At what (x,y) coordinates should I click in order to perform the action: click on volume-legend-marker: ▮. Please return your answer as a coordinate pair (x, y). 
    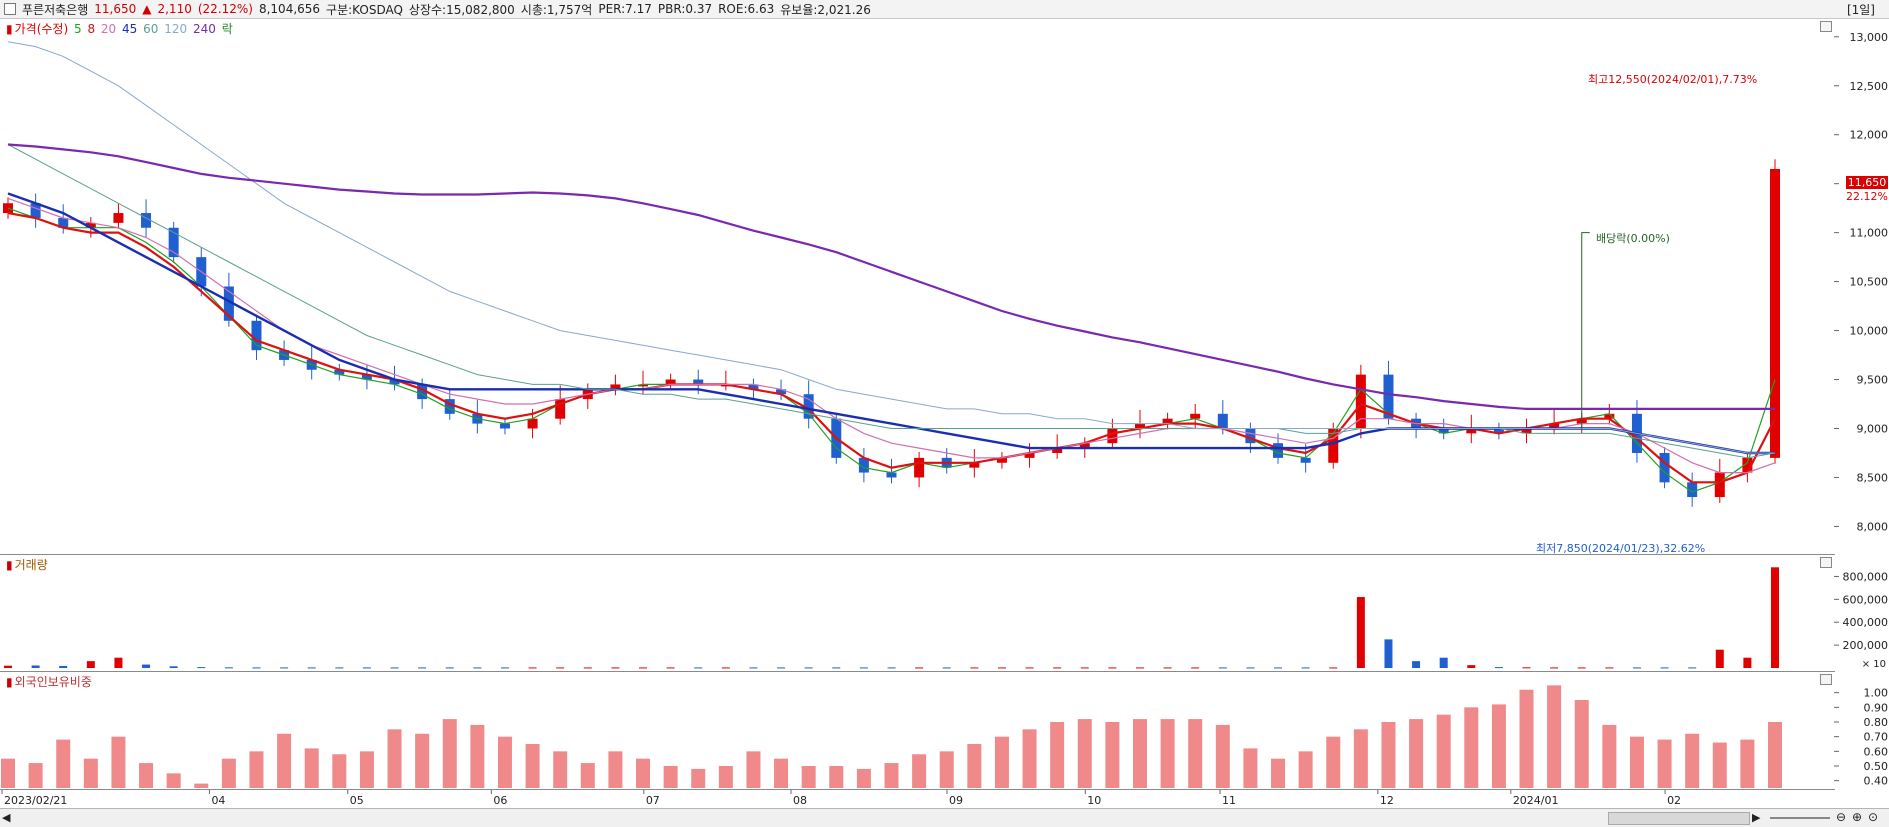
    Looking at the image, I should click on (9, 565).